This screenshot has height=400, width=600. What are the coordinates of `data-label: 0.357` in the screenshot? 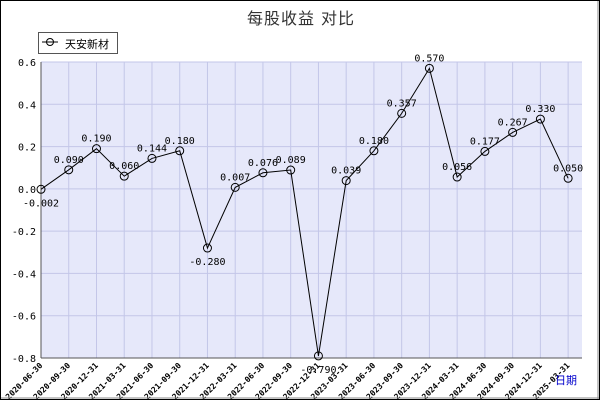 It's located at (402, 103).